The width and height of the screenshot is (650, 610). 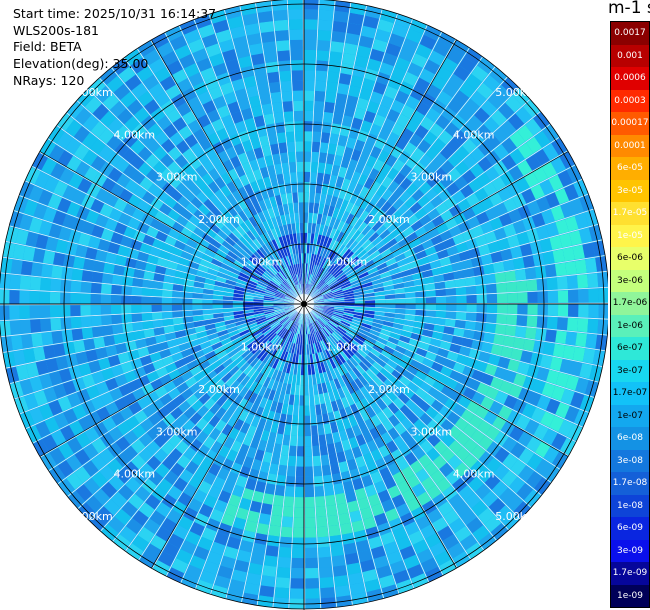 I want to click on colorbar-cell: 6e-09, so click(x=630, y=528).